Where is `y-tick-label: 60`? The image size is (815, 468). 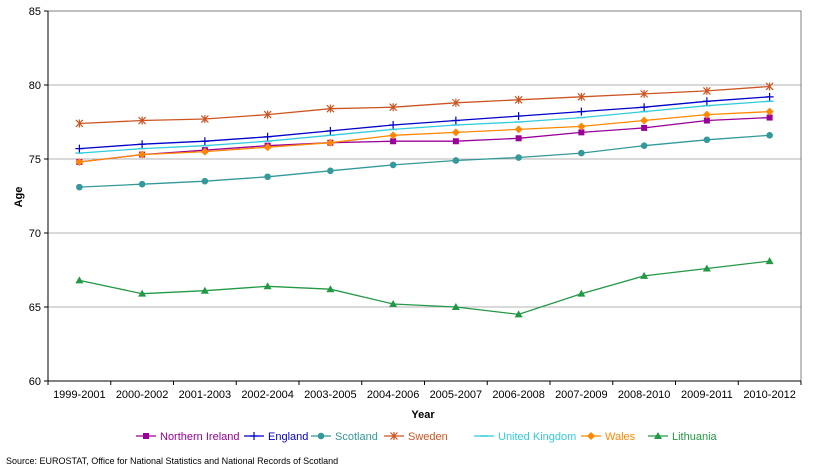
y-tick-label: 60 is located at coordinates (35, 382).